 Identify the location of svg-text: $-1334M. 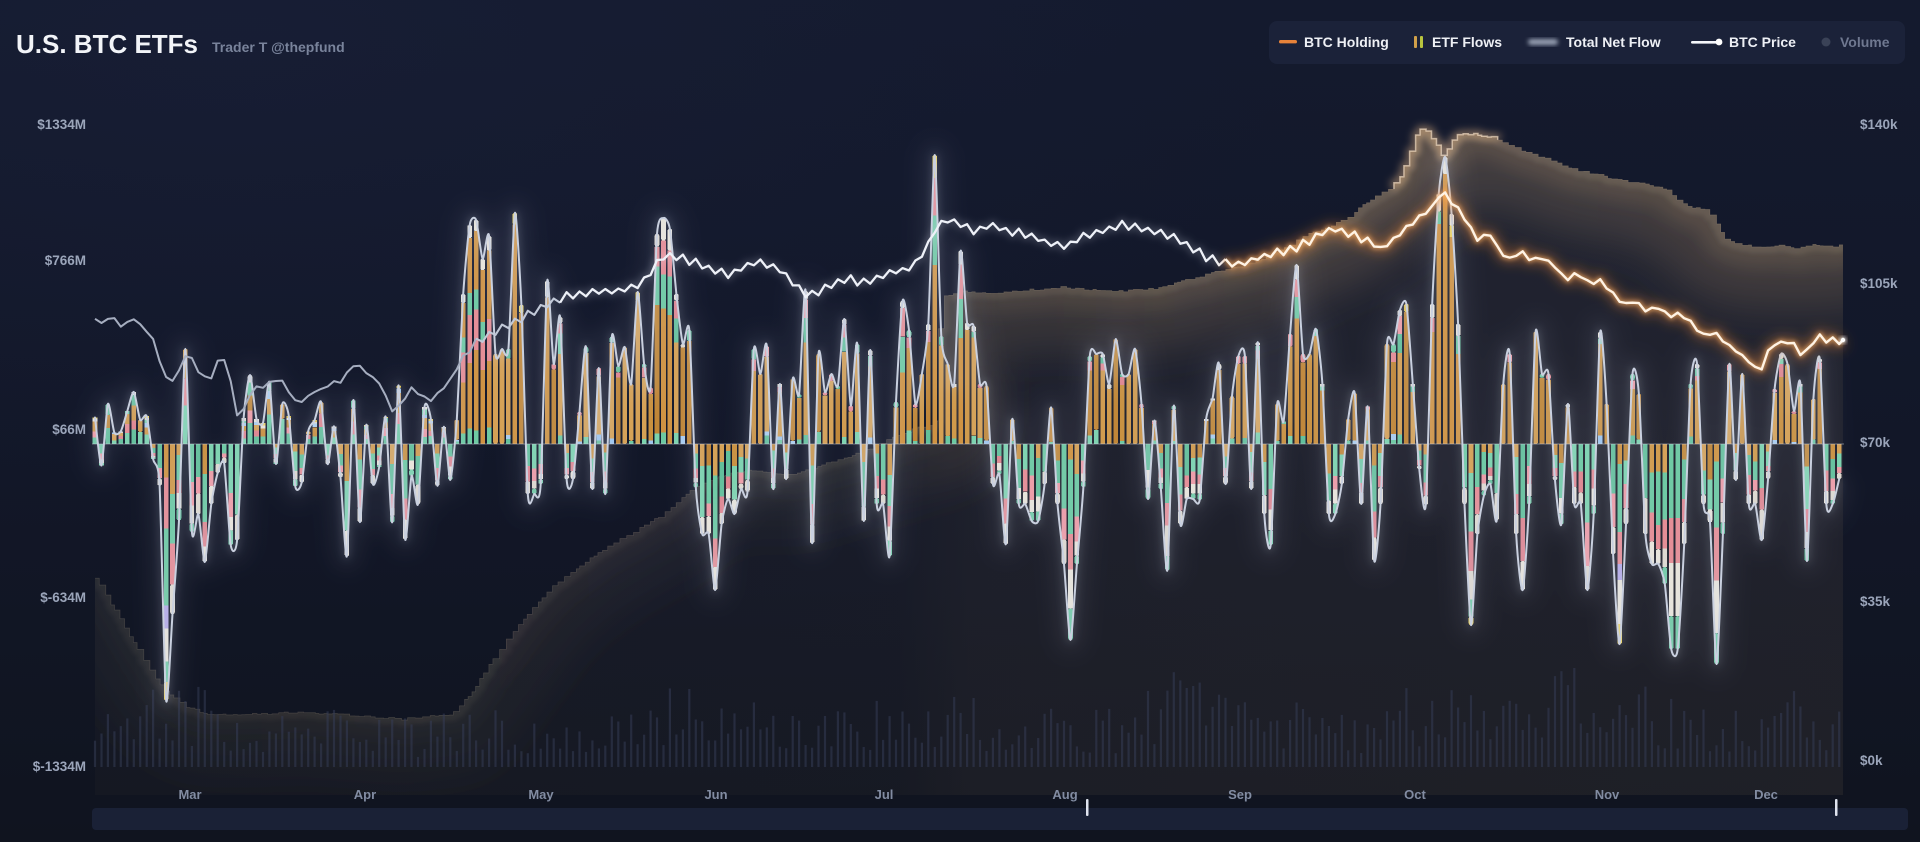
(59, 766).